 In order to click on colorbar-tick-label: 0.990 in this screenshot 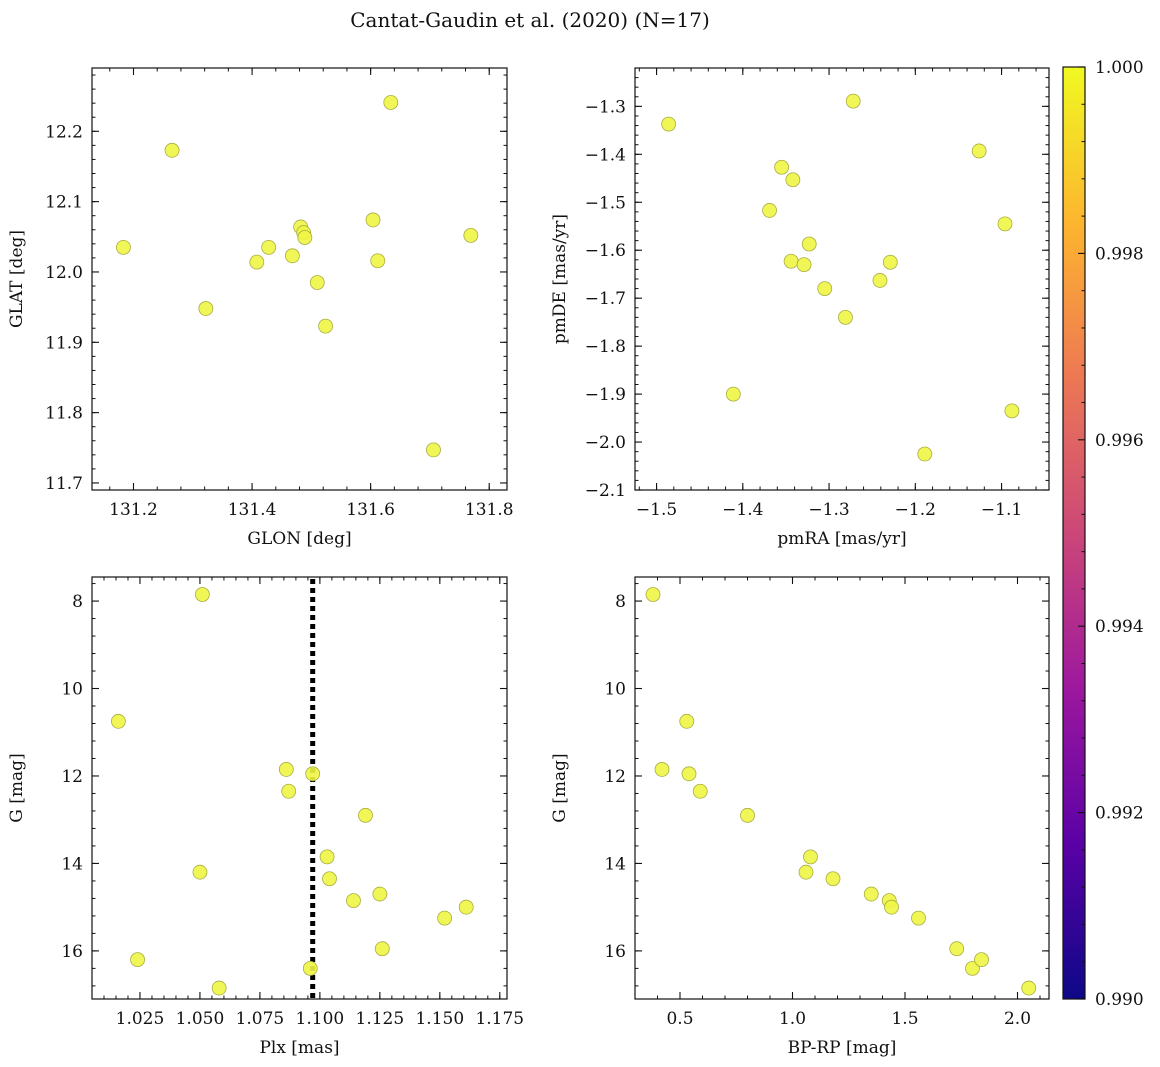, I will do `click(1119, 1000)`.